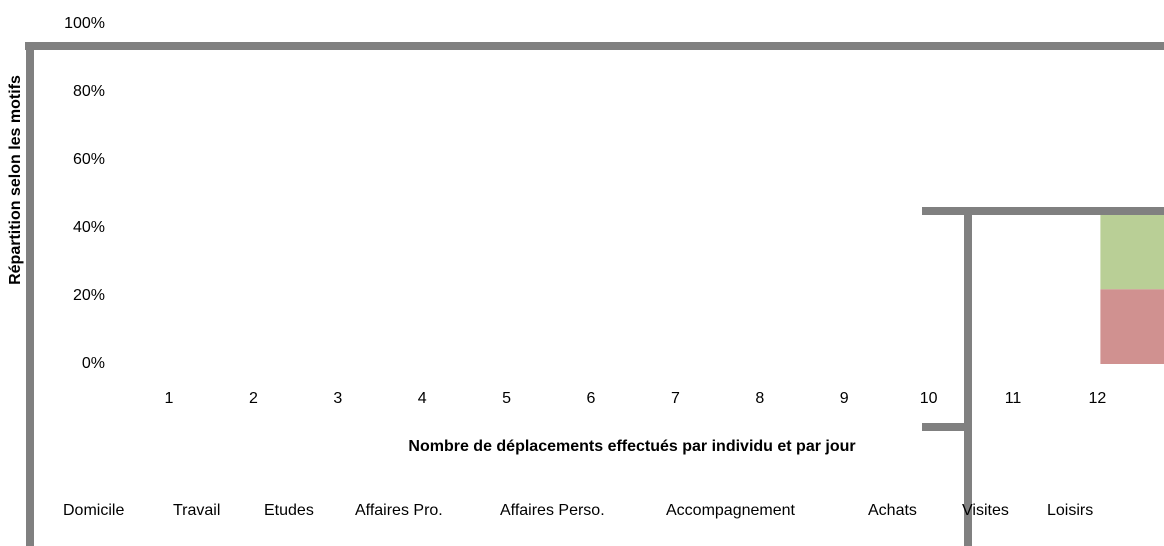  I want to click on x-tick-label: 8, so click(759, 398).